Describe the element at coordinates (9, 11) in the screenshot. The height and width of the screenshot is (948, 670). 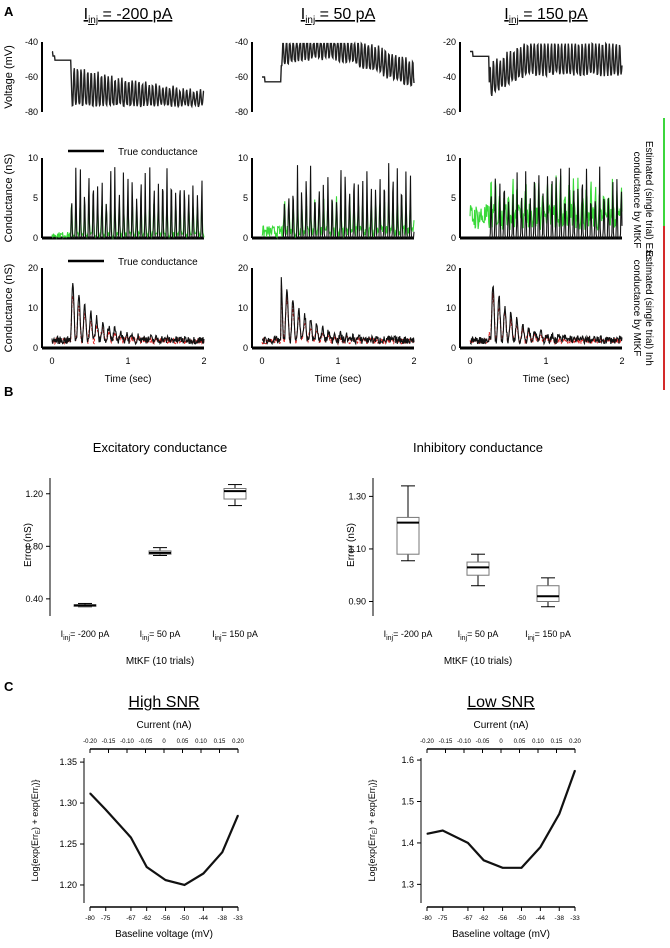
I see `panel-label-a: A` at that location.